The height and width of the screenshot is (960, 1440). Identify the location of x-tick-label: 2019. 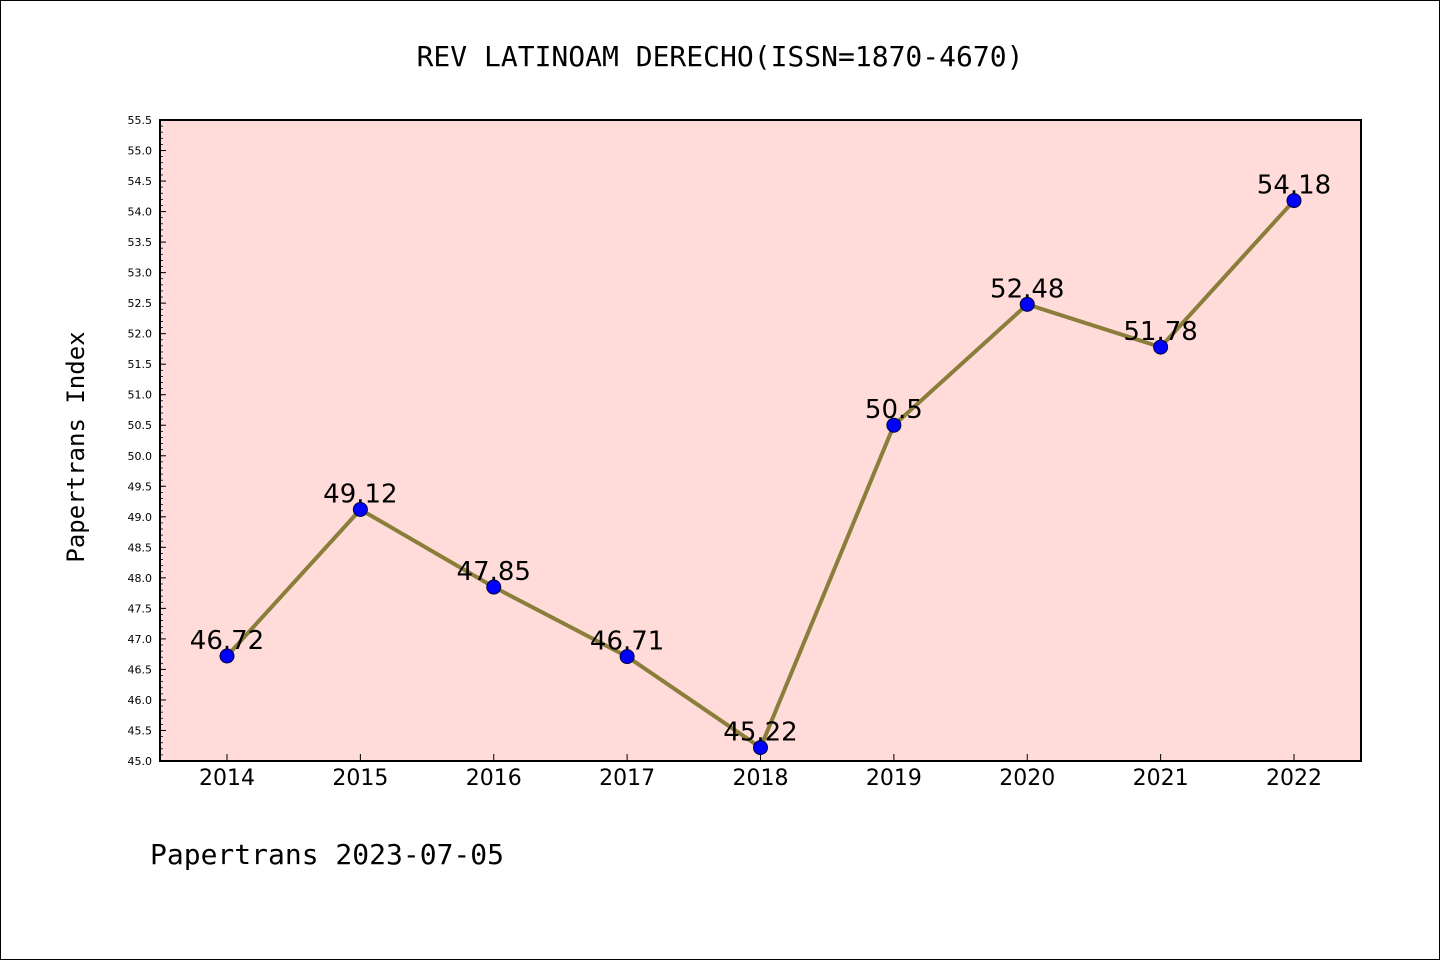
(894, 778).